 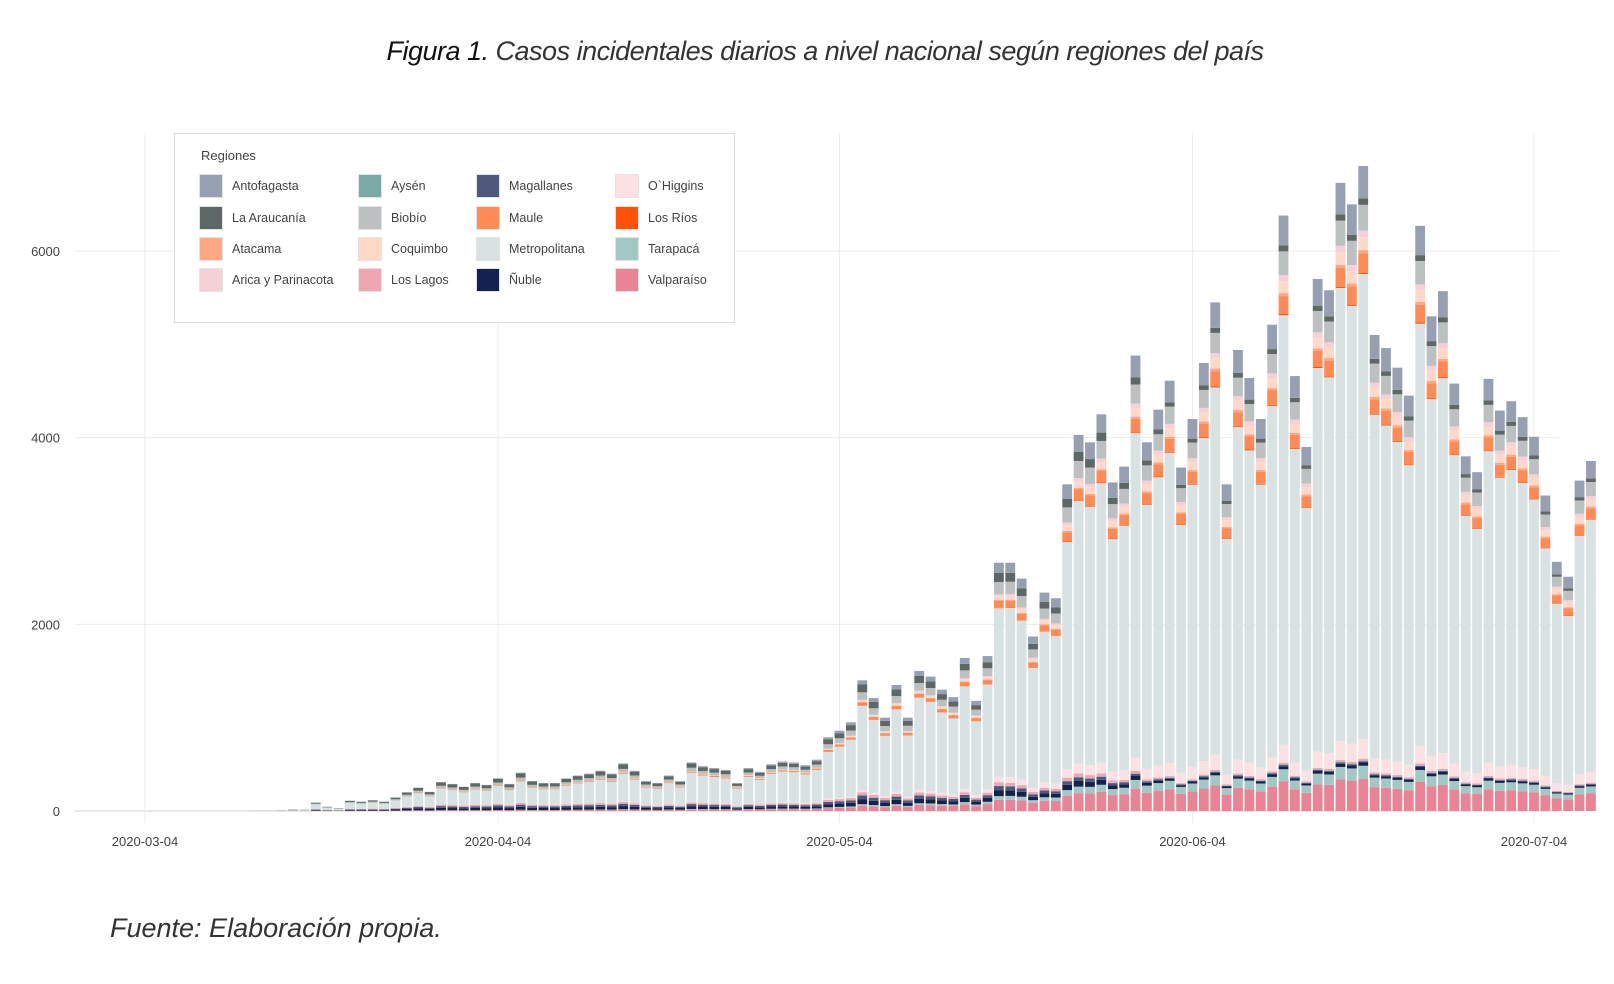 I want to click on legend-item: Antofagasta, so click(x=249, y=186).